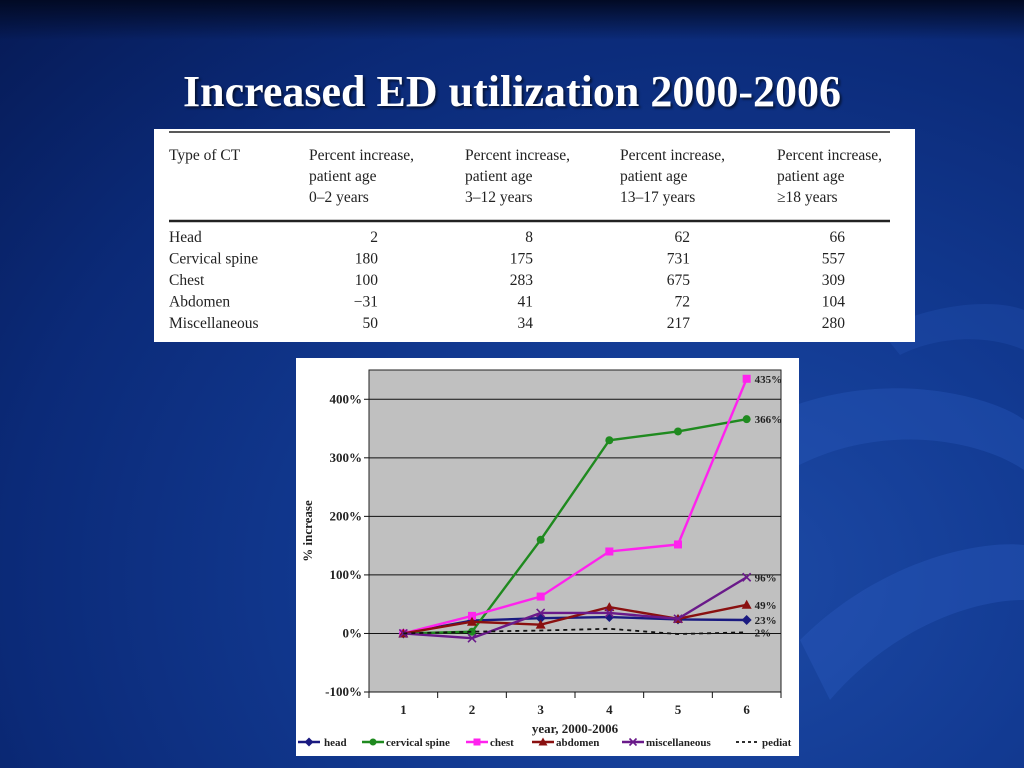 This screenshot has height=768, width=1024. Describe the element at coordinates (343, 691) in the screenshot. I see `y-tick-label: -100%` at that location.